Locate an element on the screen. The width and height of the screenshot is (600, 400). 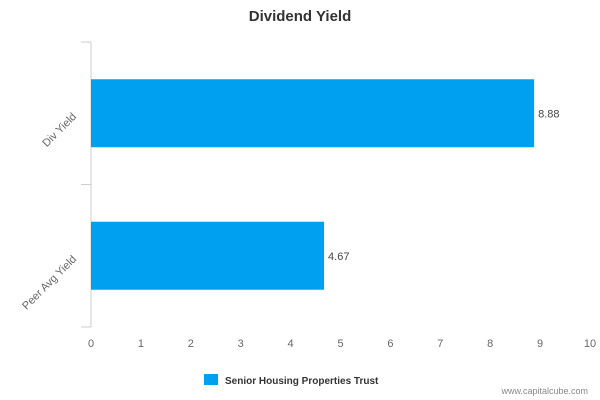
x-tick-label: 8 is located at coordinates (490, 344).